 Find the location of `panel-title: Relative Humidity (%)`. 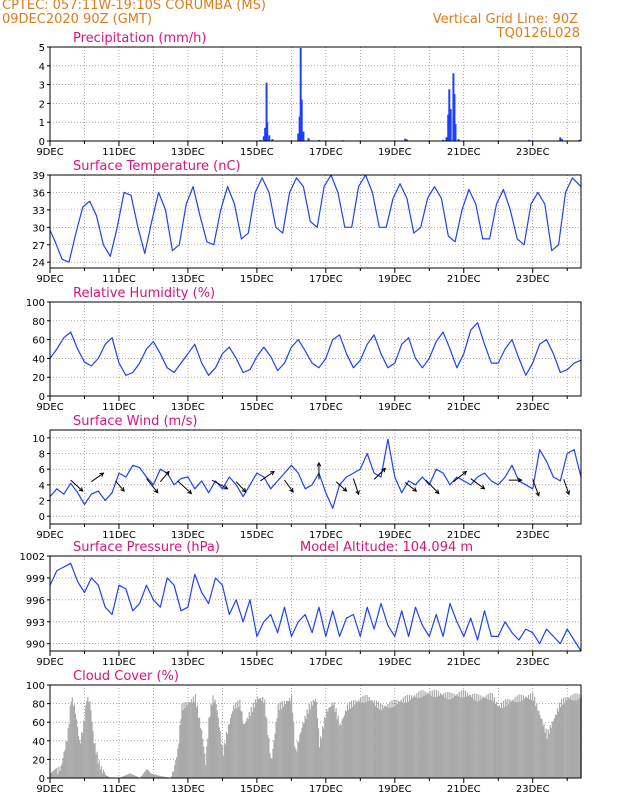

panel-title: Relative Humidity (%) is located at coordinates (144, 293).